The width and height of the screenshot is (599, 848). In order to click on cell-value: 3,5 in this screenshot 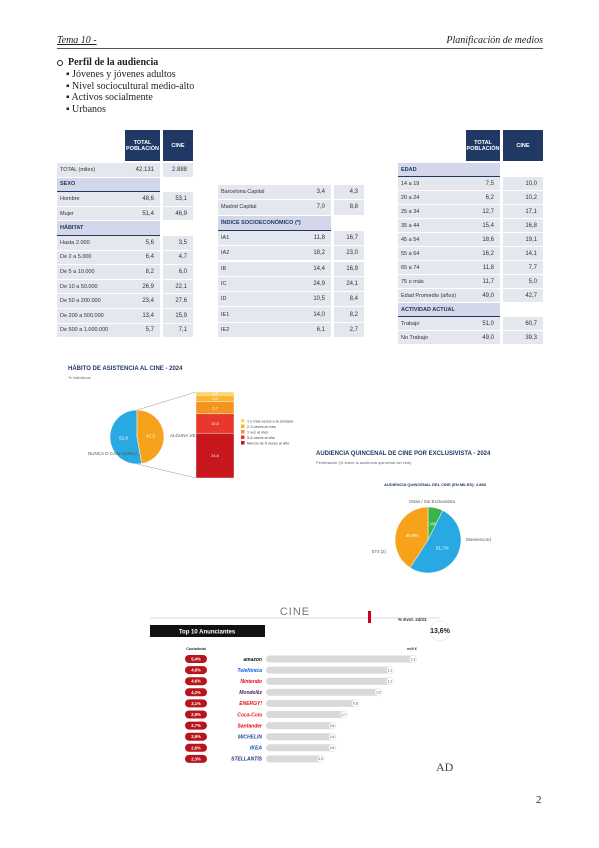, I will do `click(182, 242)`.